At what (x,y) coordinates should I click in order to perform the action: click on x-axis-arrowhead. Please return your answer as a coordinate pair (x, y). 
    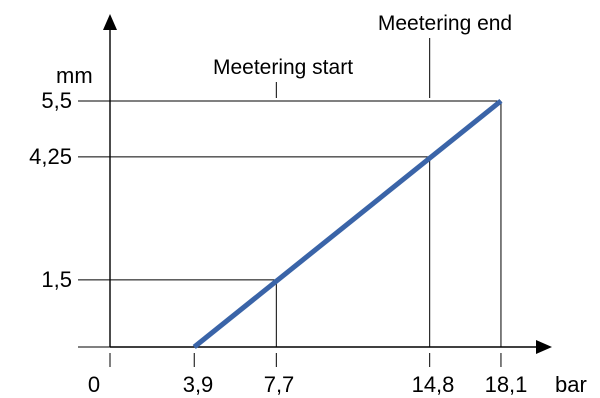
    Looking at the image, I should click on (544, 347).